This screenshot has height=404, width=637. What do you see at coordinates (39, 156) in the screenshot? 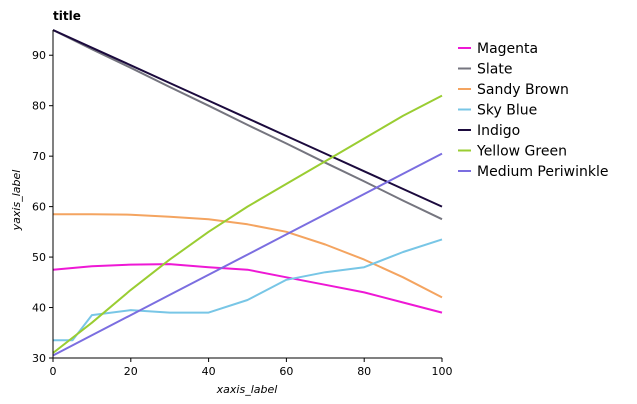
I see `y-tick-label: 70` at bounding box center [39, 156].